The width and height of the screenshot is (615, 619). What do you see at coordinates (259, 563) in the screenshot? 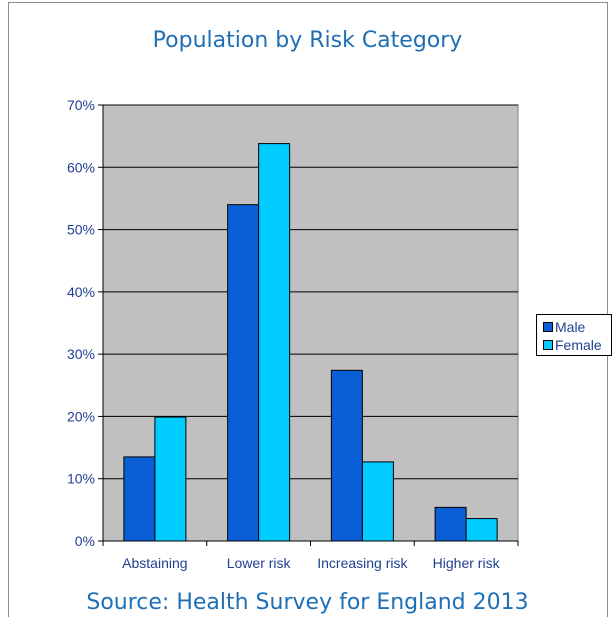
I see `x-tick-label: Lower risk` at bounding box center [259, 563].